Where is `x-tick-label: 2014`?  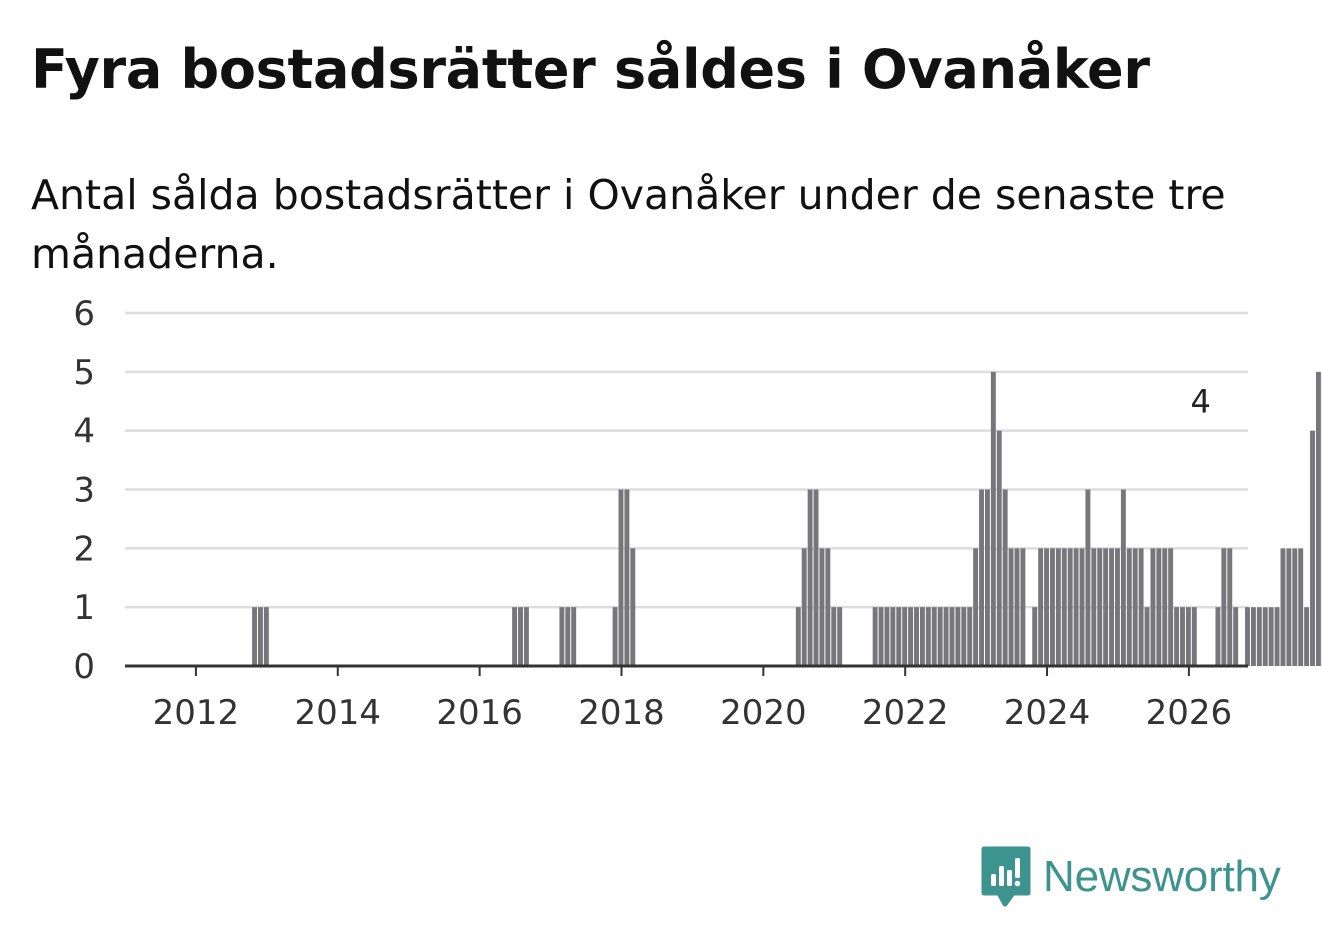
x-tick-label: 2014 is located at coordinates (338, 713).